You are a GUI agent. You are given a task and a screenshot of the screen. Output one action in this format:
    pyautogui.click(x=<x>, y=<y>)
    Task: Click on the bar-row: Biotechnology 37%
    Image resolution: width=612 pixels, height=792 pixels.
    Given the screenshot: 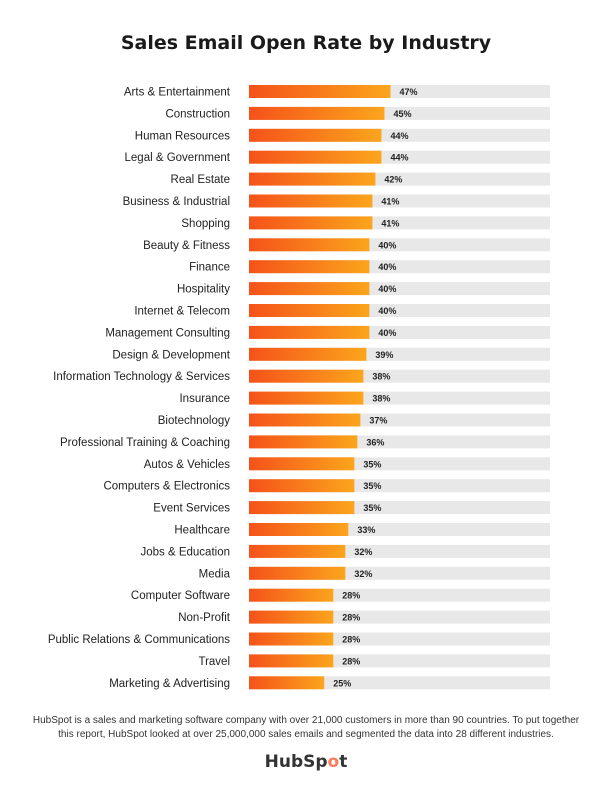 What is the action you would take?
    pyautogui.click(x=354, y=420)
    